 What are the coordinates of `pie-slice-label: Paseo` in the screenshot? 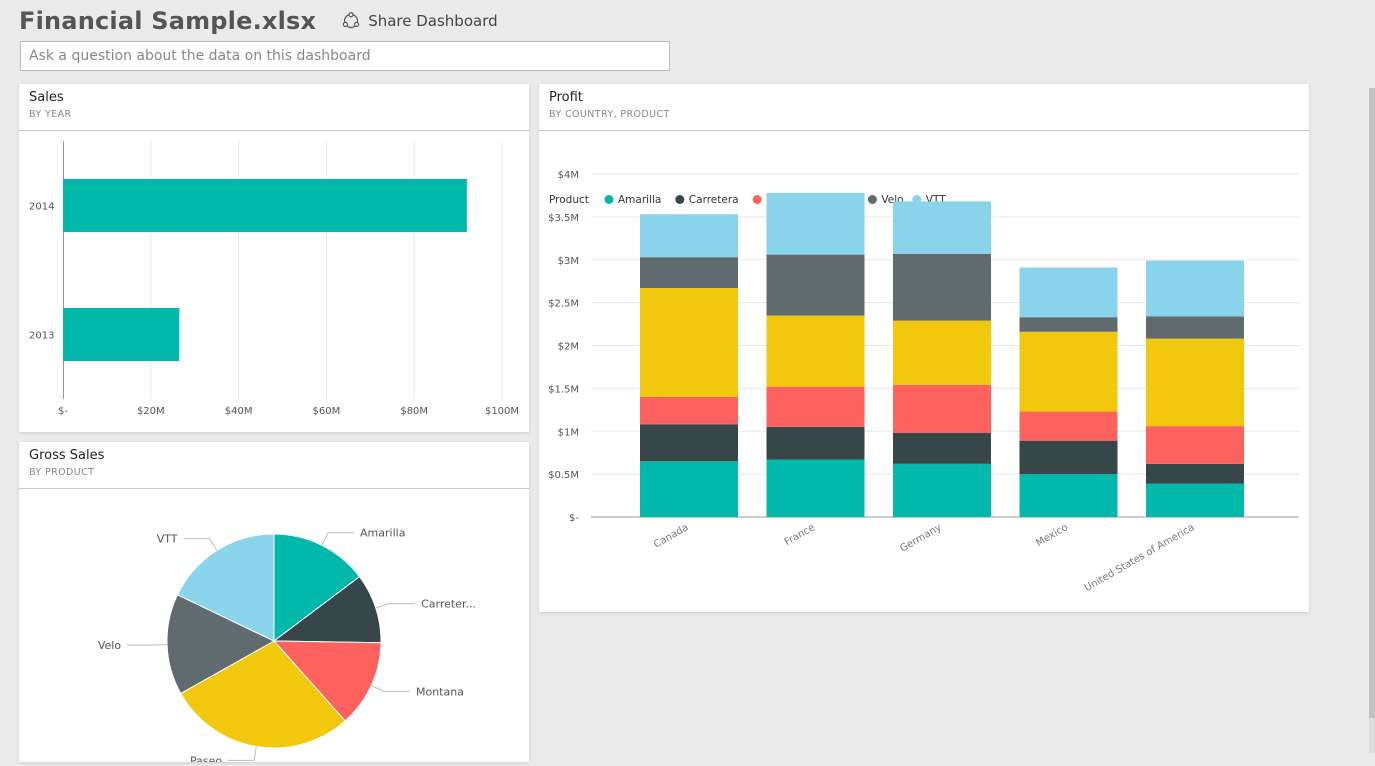 It's located at (206, 758).